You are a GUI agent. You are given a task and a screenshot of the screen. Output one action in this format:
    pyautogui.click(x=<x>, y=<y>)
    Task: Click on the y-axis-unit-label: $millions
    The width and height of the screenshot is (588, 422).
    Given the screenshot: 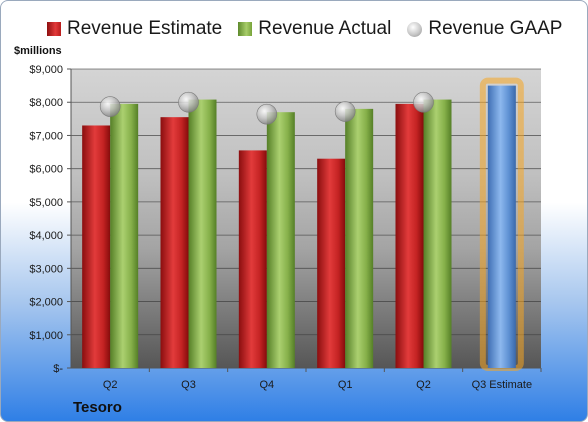 What is the action you would take?
    pyautogui.click(x=38, y=51)
    